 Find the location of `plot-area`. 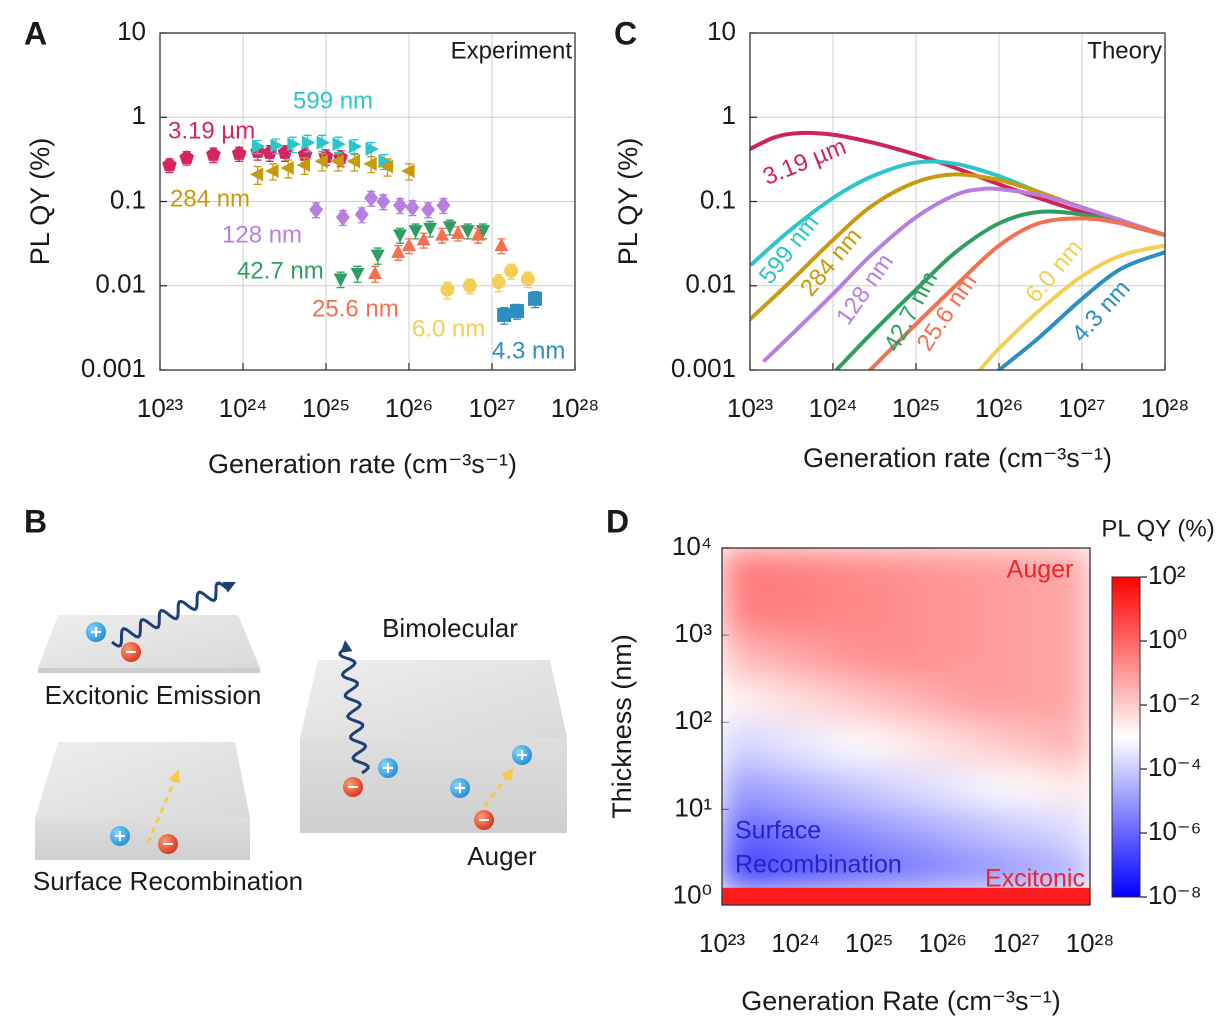

plot-area is located at coordinates (352, 229).